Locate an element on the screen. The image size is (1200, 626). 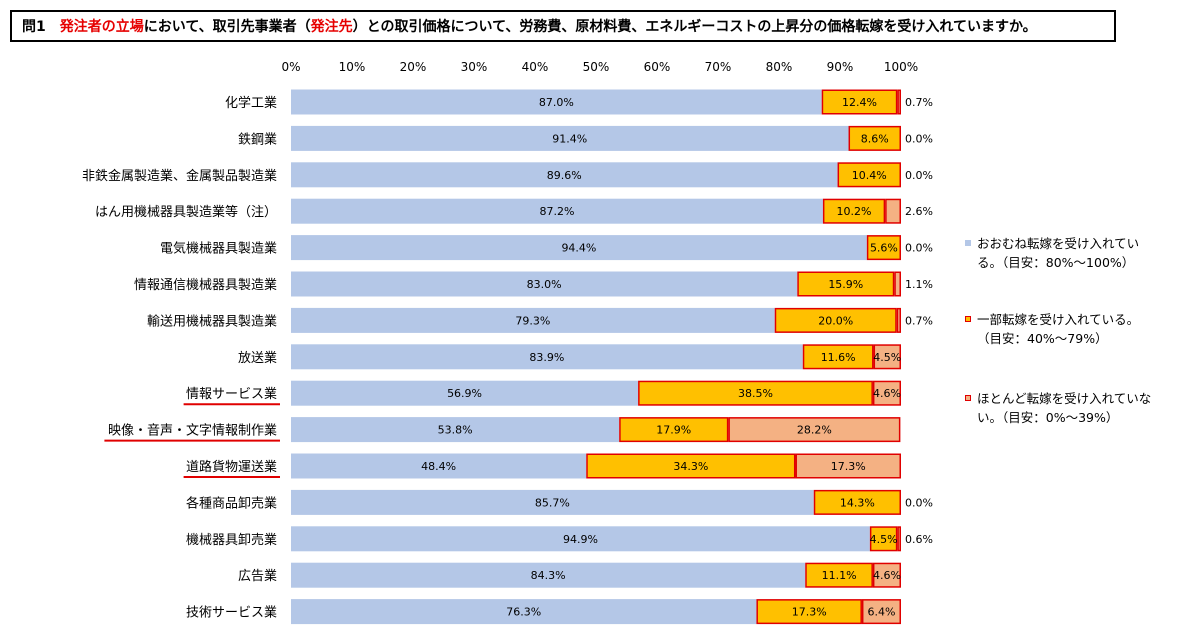
data-label-full: 76.3% is located at coordinates (523, 612).